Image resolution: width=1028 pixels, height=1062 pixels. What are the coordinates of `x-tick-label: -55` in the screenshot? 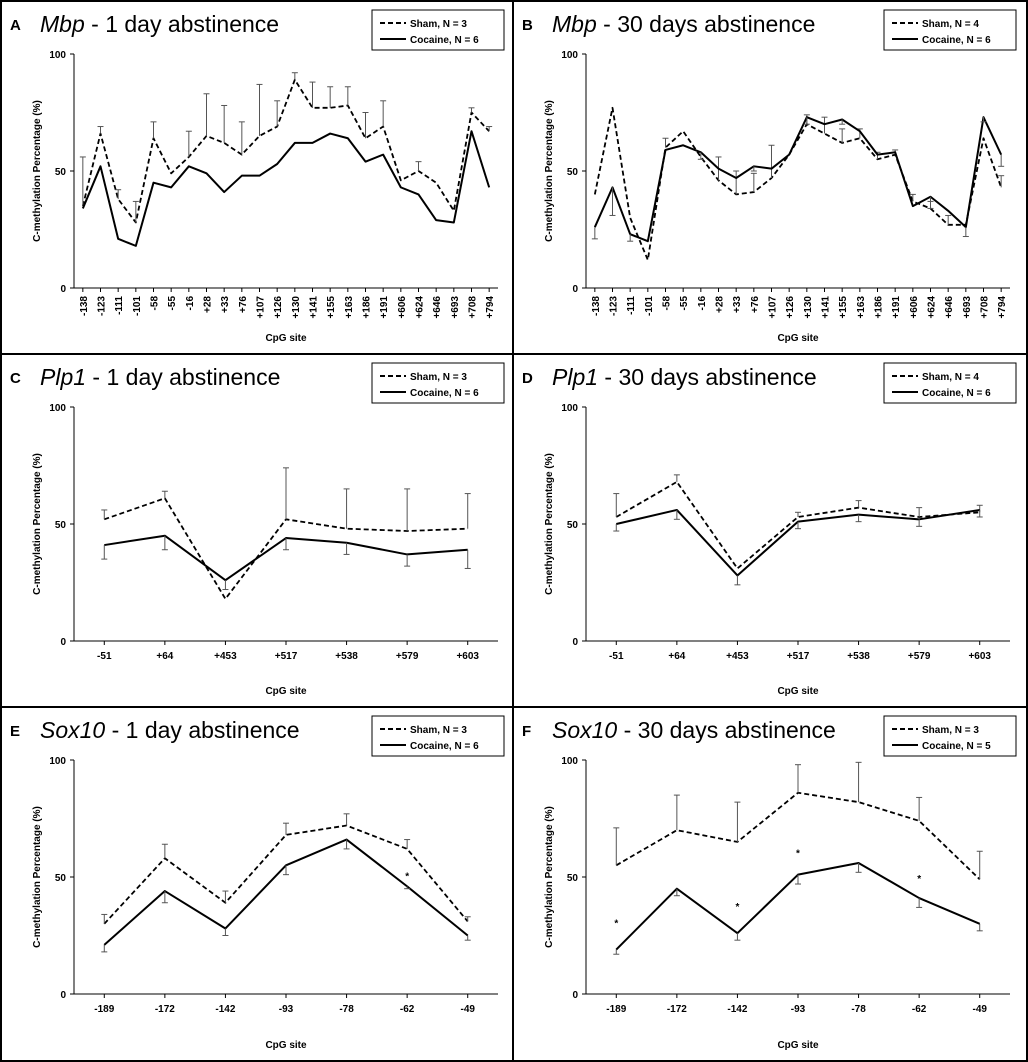 It's located at (684, 303).